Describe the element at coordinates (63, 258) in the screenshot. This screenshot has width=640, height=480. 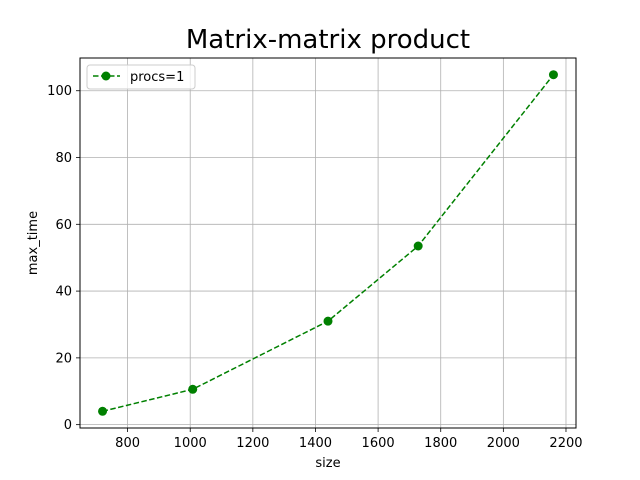
I see `y-axis: 0 20 40 60 80 100` at that location.